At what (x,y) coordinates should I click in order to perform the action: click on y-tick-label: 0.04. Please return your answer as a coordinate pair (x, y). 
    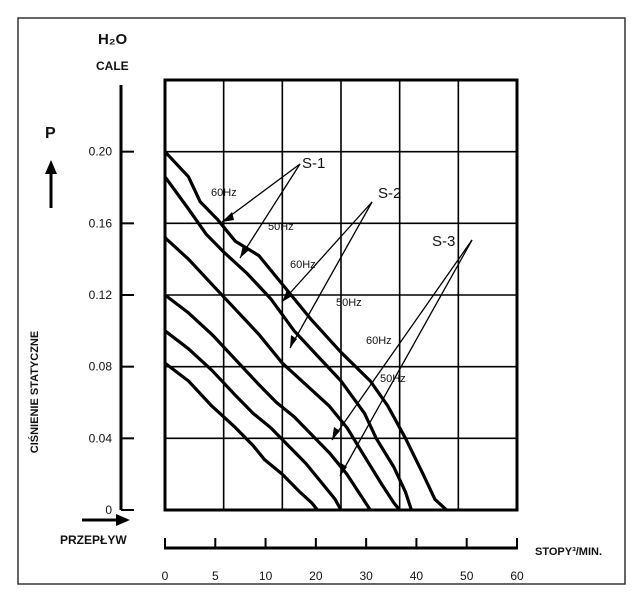
    Looking at the image, I should click on (101, 438).